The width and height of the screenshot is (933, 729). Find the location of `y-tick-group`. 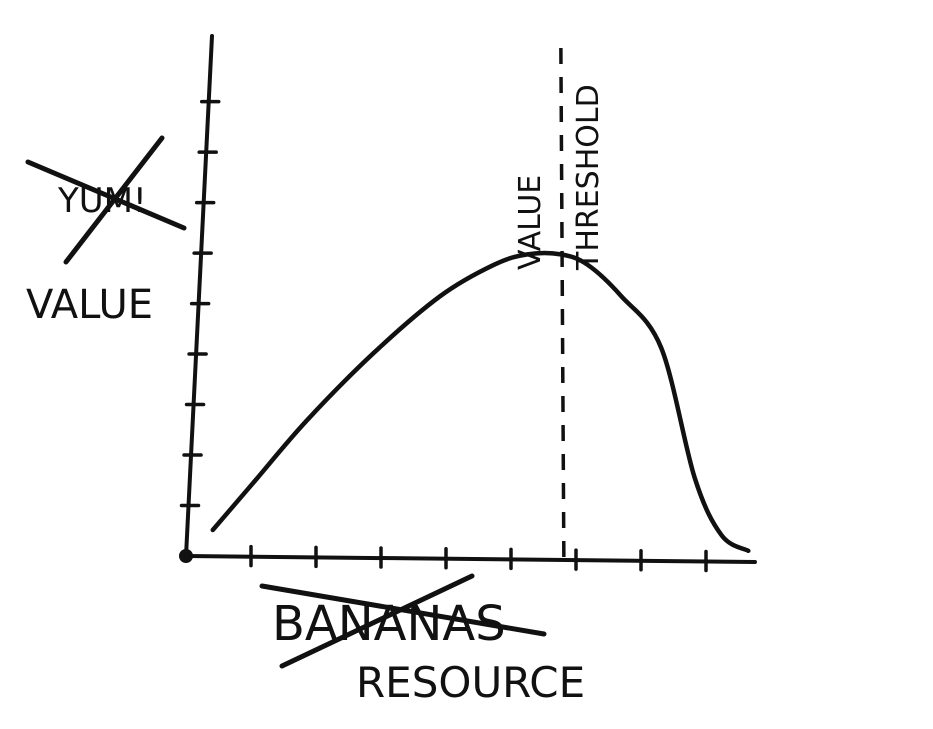

y-tick-group is located at coordinates (200, 303).